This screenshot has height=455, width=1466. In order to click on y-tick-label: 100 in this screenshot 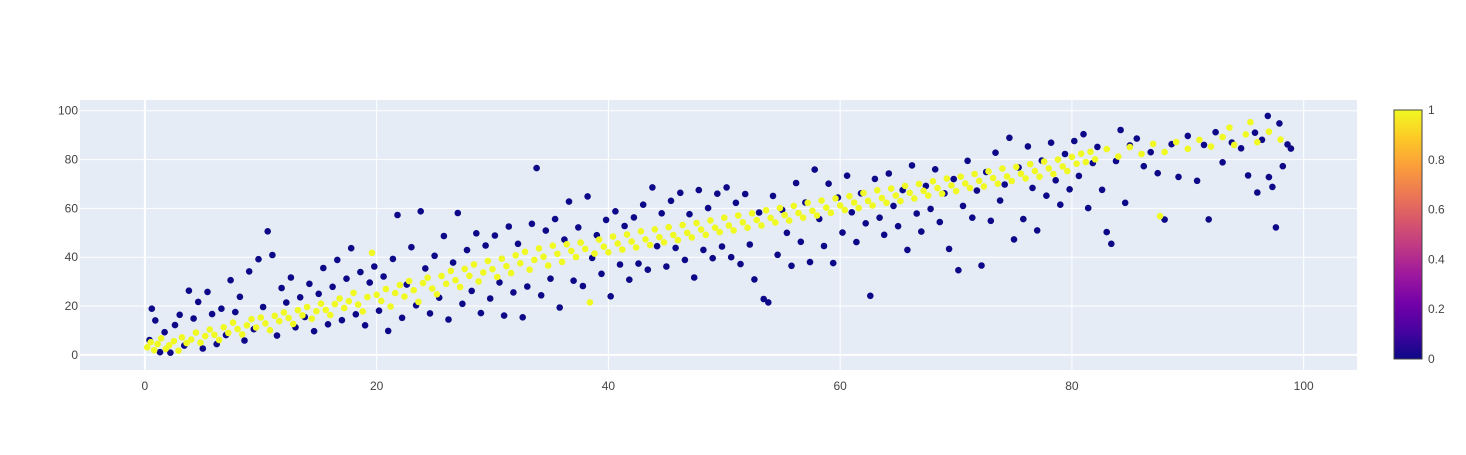, I will do `click(68, 111)`.